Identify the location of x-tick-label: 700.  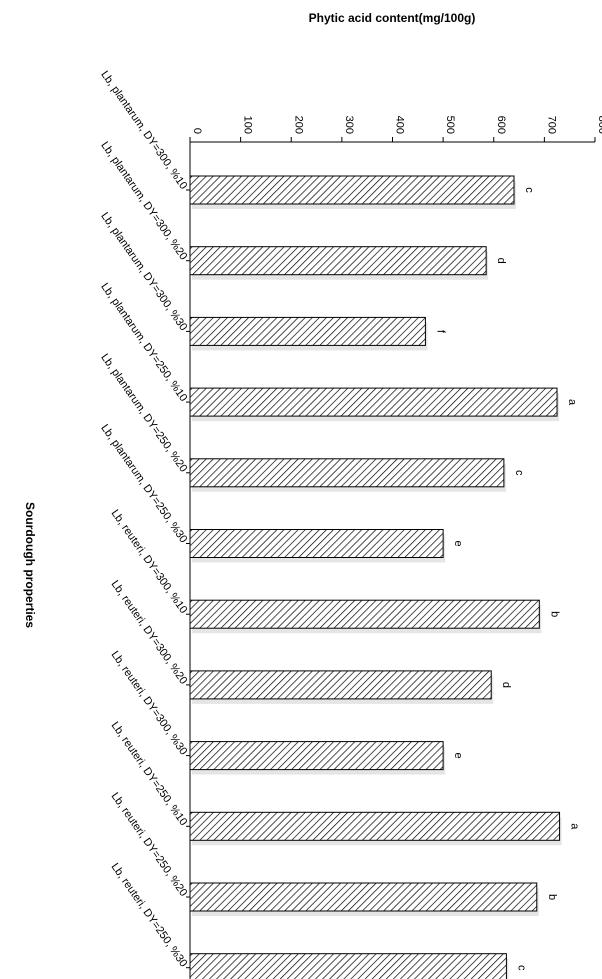
(551, 125).